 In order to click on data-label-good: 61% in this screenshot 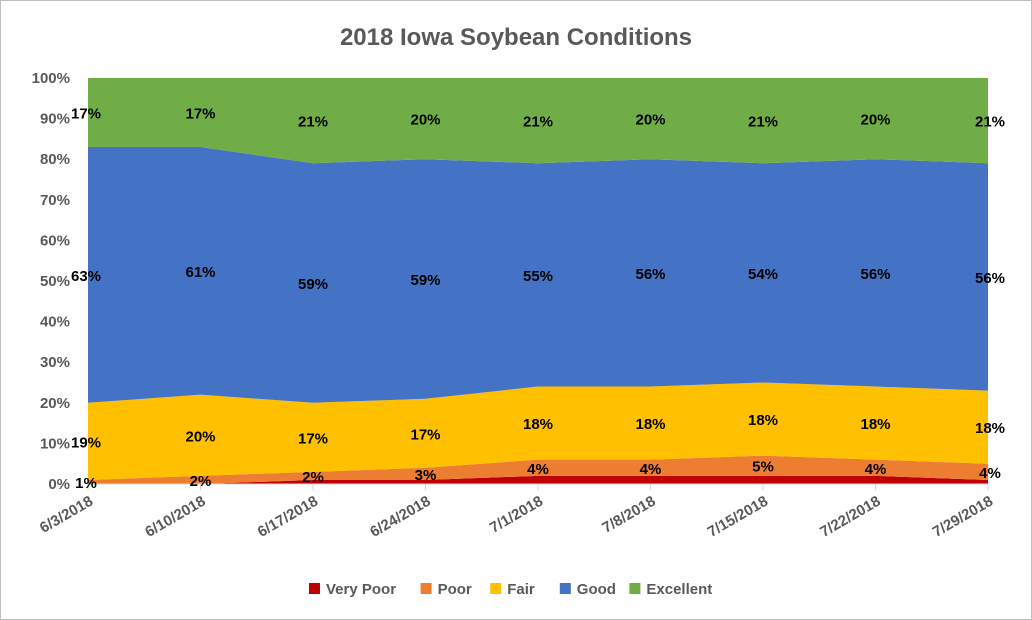, I will do `click(200, 272)`.